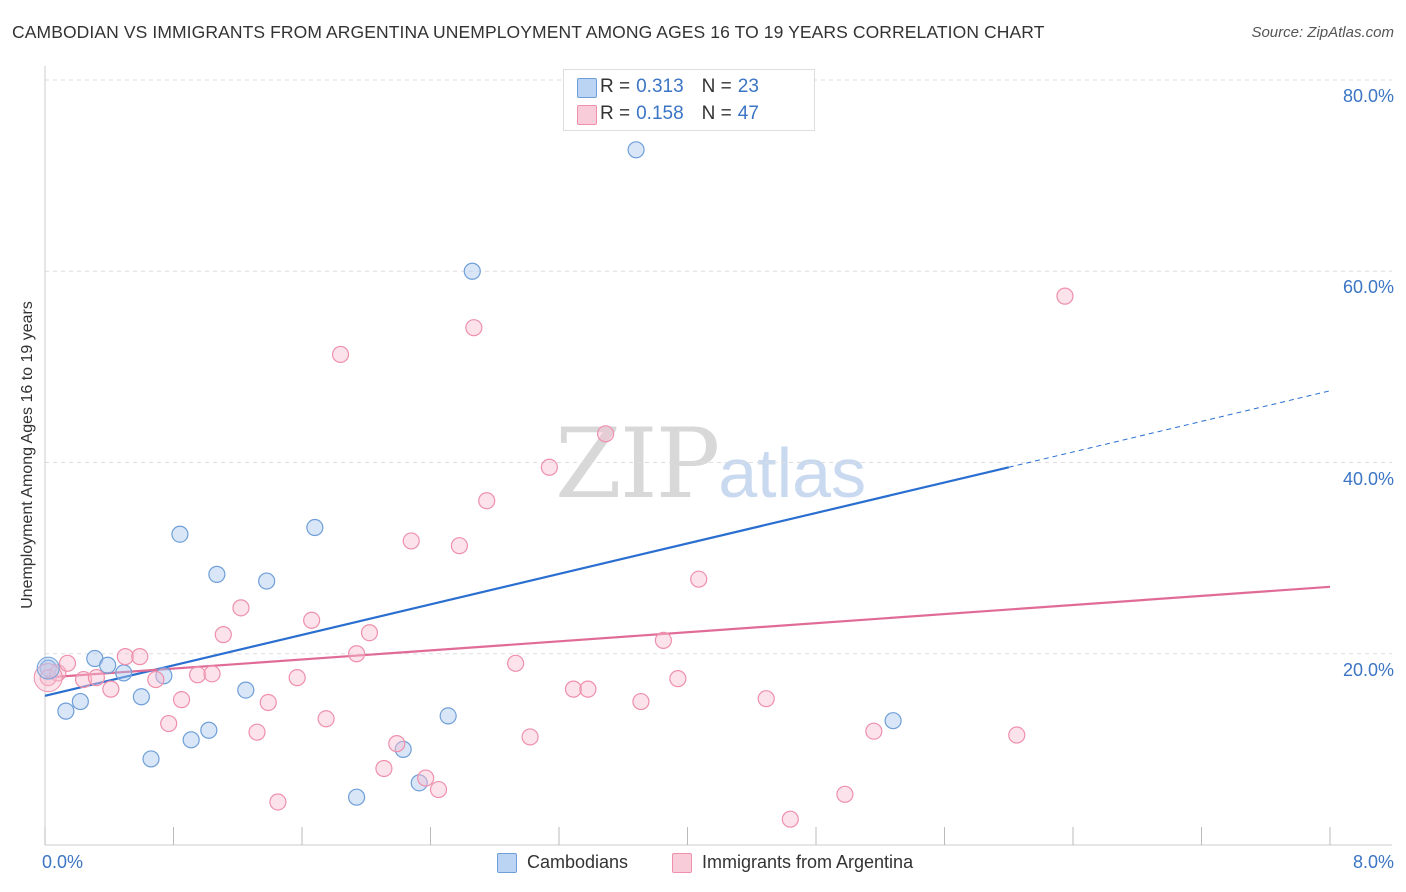 This screenshot has width=1406, height=892. I want to click on argentina-trend-line, so click(687, 632).